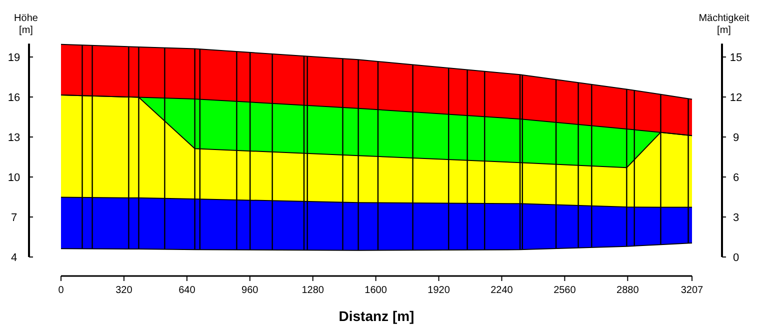 The height and width of the screenshot is (327, 759). I want to click on y2-tick-label: 6, so click(736, 178).